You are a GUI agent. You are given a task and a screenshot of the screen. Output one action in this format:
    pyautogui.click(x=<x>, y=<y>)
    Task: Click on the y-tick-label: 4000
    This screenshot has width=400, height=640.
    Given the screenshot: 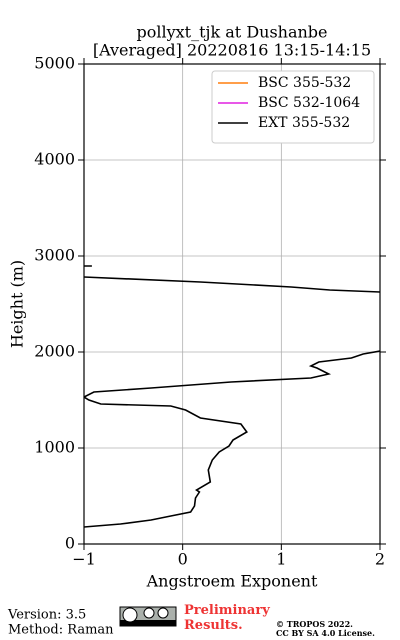 What is the action you would take?
    pyautogui.click(x=54, y=159)
    